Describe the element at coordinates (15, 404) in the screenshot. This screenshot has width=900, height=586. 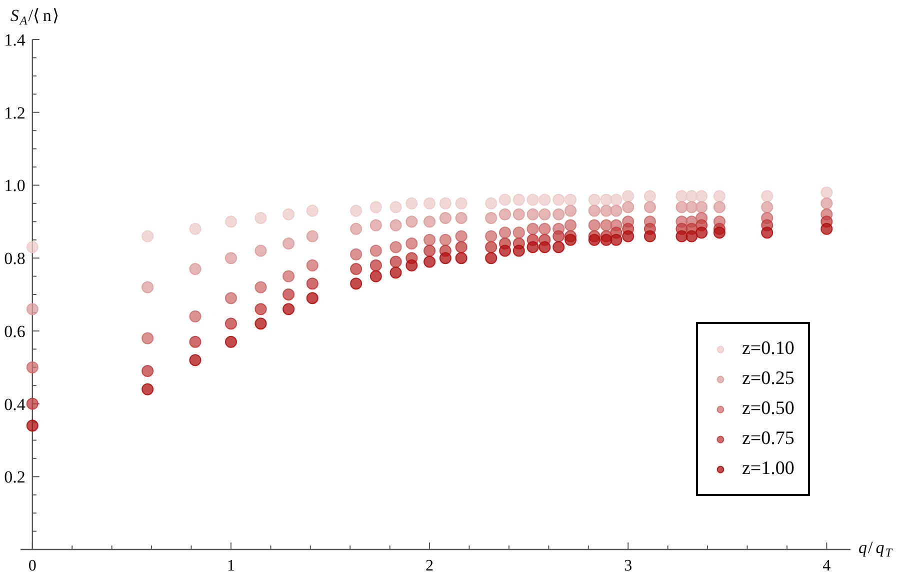
I see `y-tick-label: 0.4` at that location.